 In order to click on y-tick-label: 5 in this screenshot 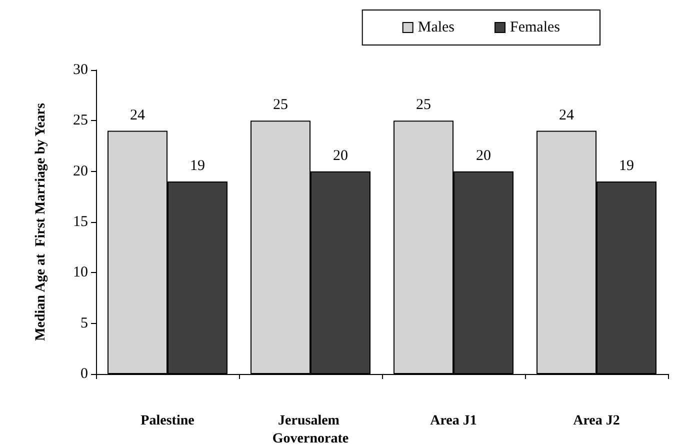, I will do `click(84, 323)`.